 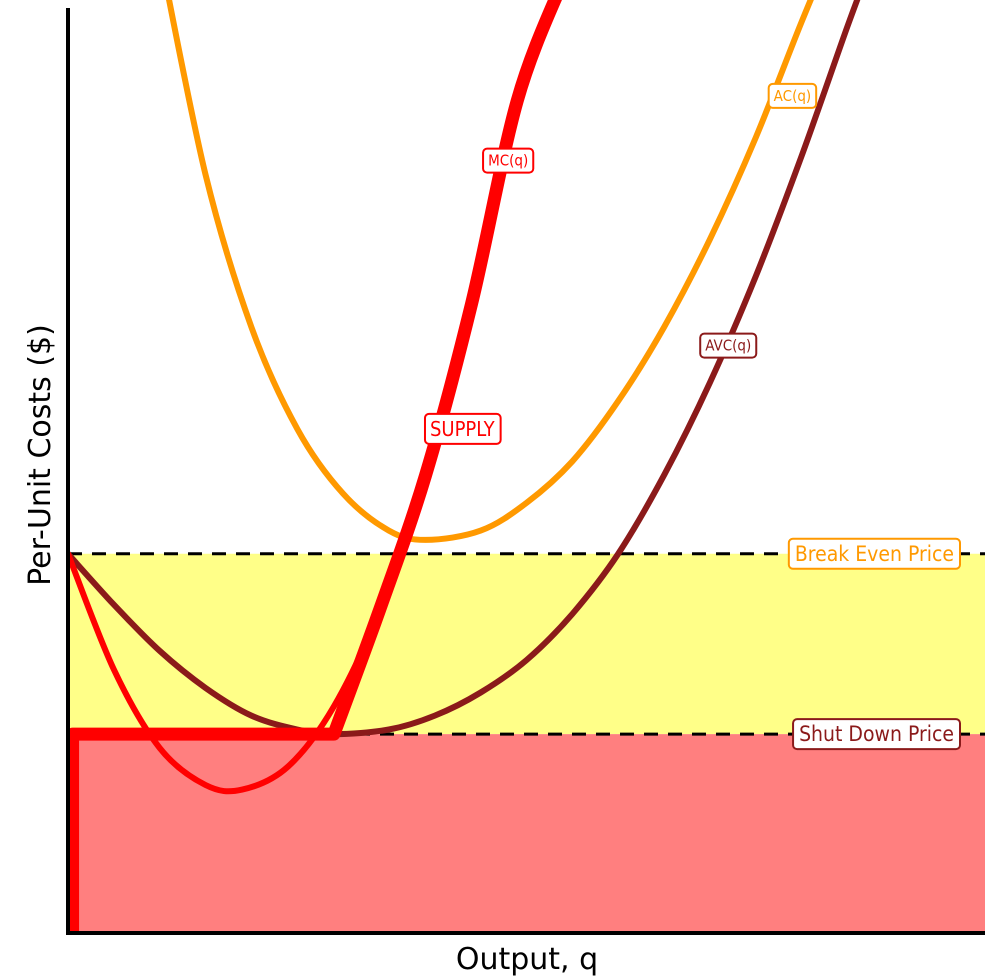 I want to click on break-even-price-label-text: Break Even Price, so click(x=874, y=554).